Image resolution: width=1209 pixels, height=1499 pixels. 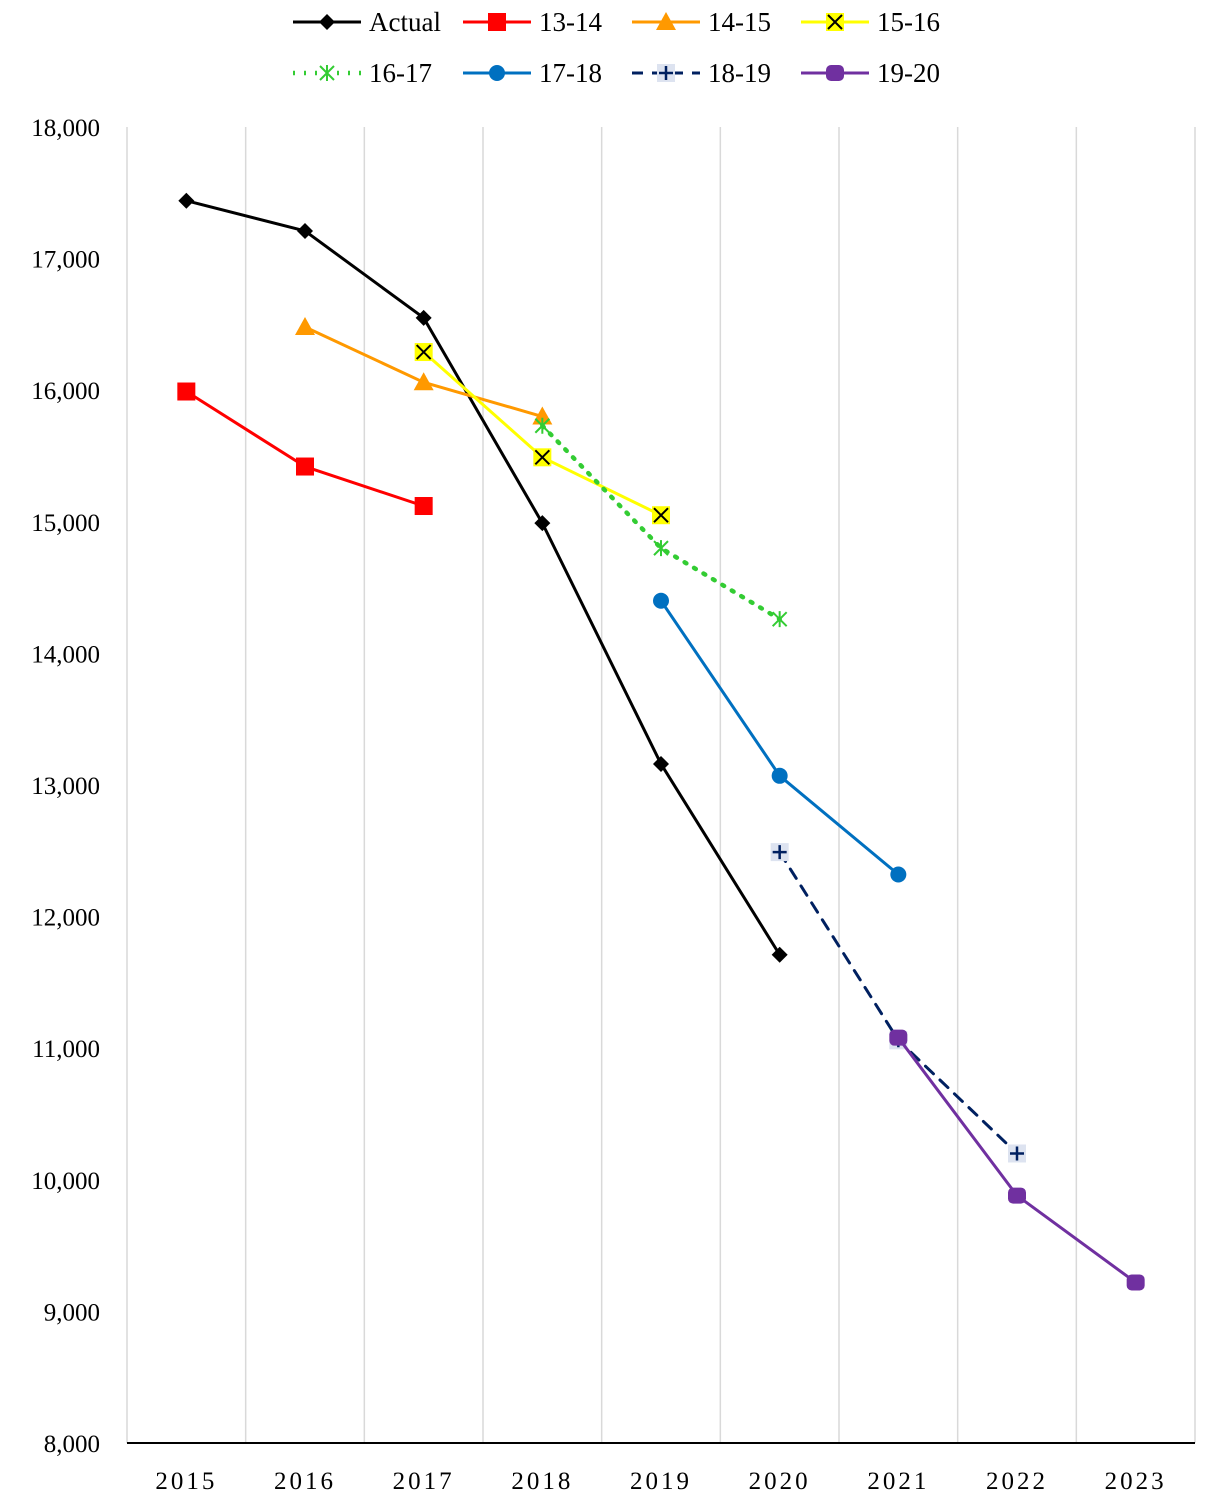 I want to click on legend-label: 13-14, so click(x=570, y=22).